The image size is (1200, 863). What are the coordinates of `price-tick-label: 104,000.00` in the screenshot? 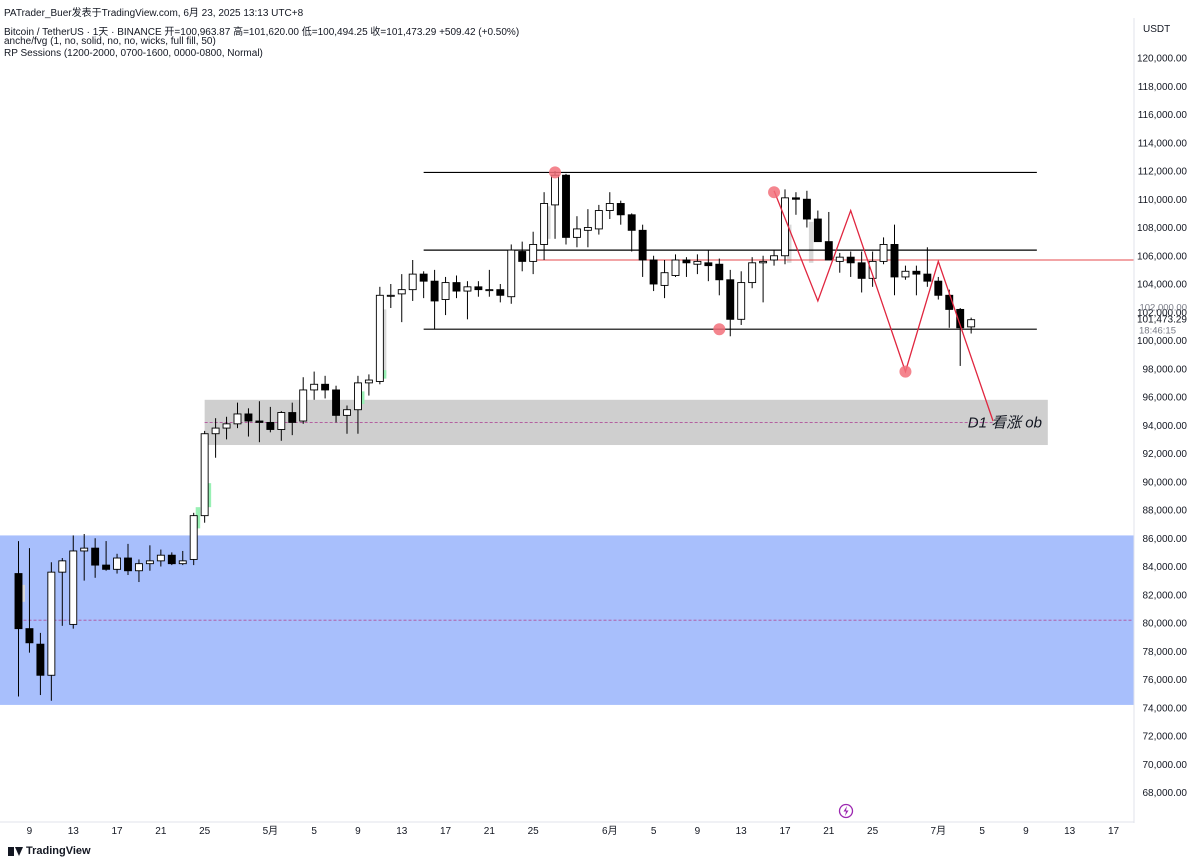 It's located at (1162, 285).